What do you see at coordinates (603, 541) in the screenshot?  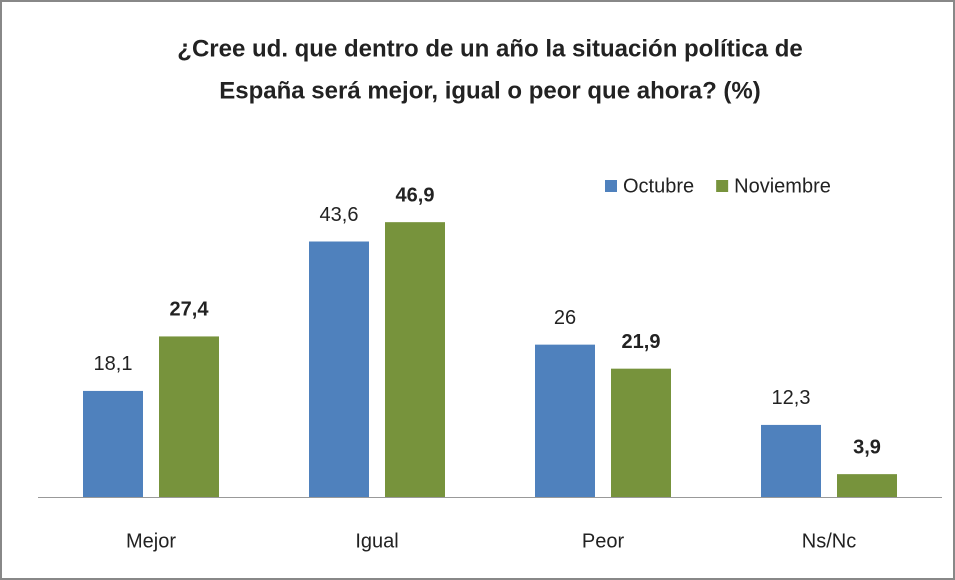 I see `x-tick-label: Peor` at bounding box center [603, 541].